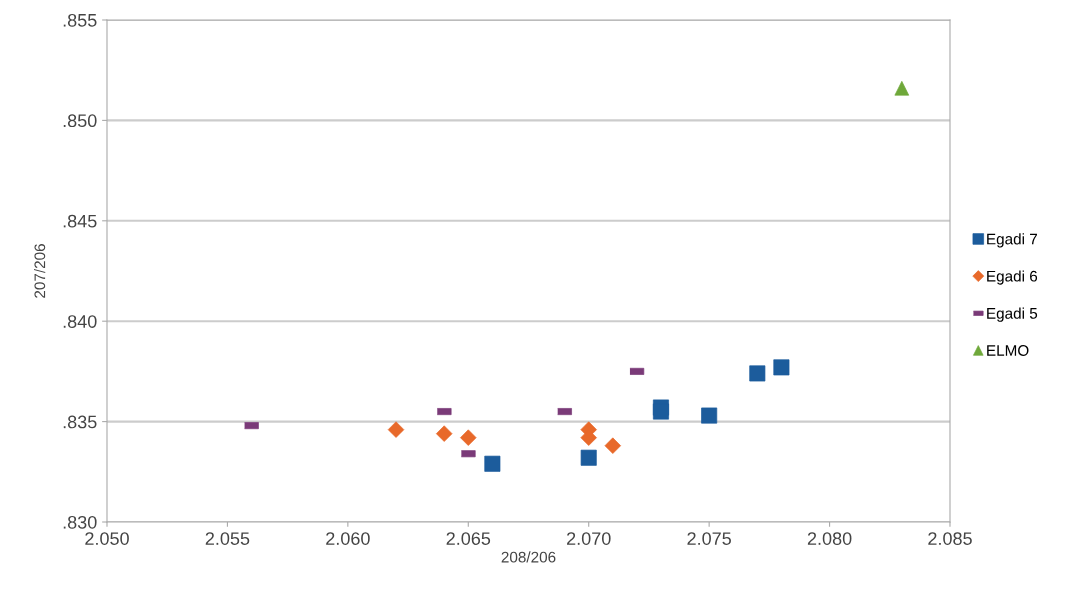 The image size is (1076, 604). I want to click on x-tick-label: 2.055, so click(227, 538).